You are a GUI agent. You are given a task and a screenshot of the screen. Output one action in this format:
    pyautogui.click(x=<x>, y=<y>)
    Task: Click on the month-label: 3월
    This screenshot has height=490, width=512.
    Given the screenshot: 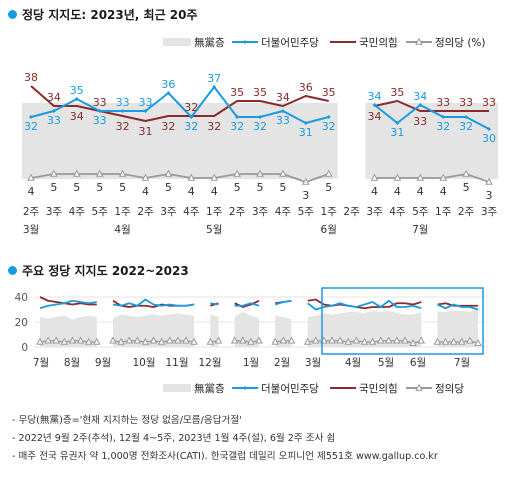 What is the action you would take?
    pyautogui.click(x=31, y=230)
    